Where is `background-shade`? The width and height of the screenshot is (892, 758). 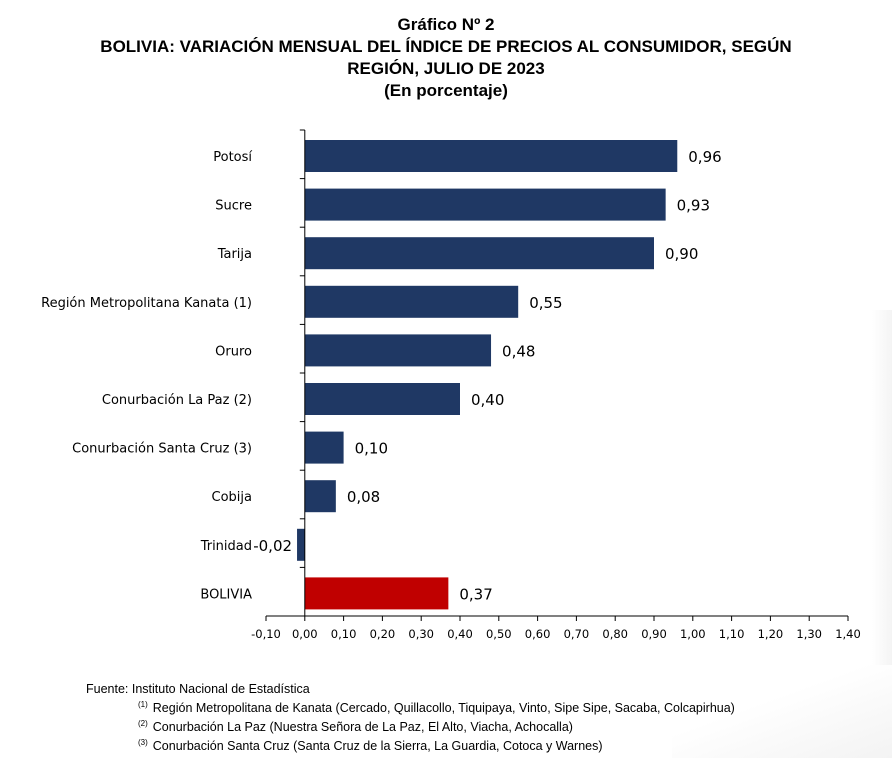
background-shade is located at coordinates (882, 534).